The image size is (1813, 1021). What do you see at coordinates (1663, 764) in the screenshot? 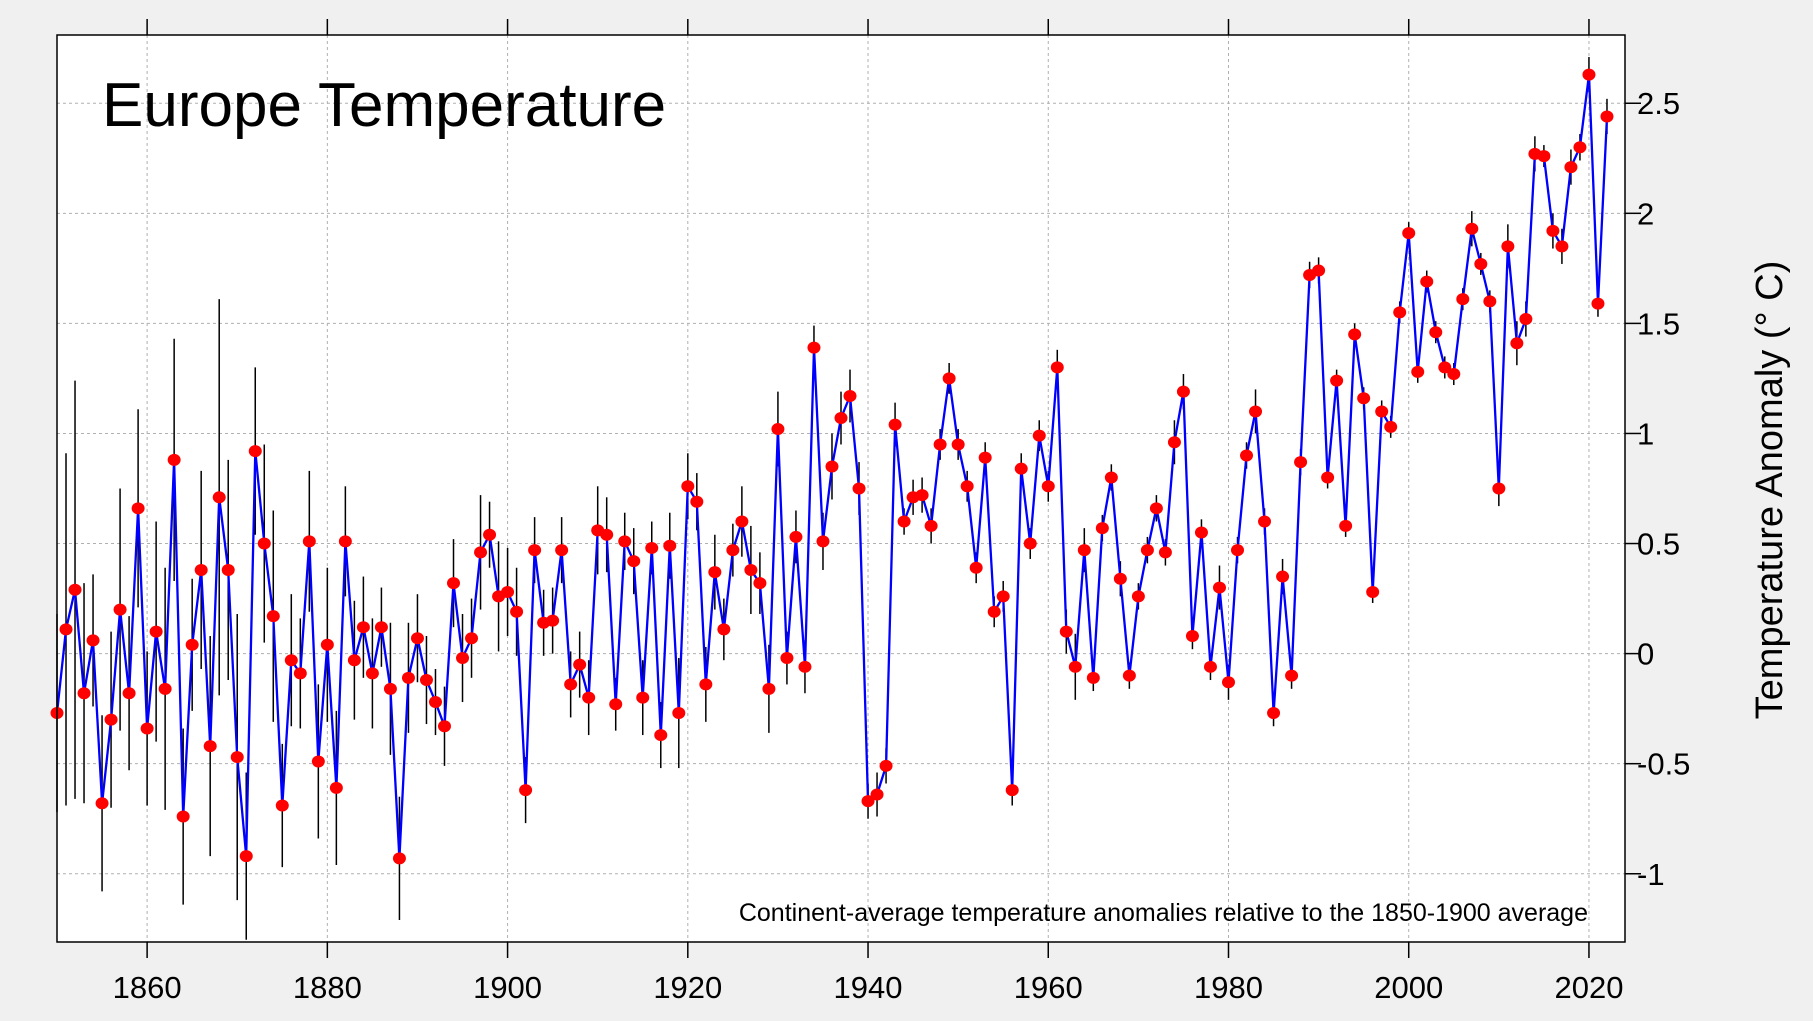
I see `y-tick-label: -0.5` at bounding box center [1663, 764].